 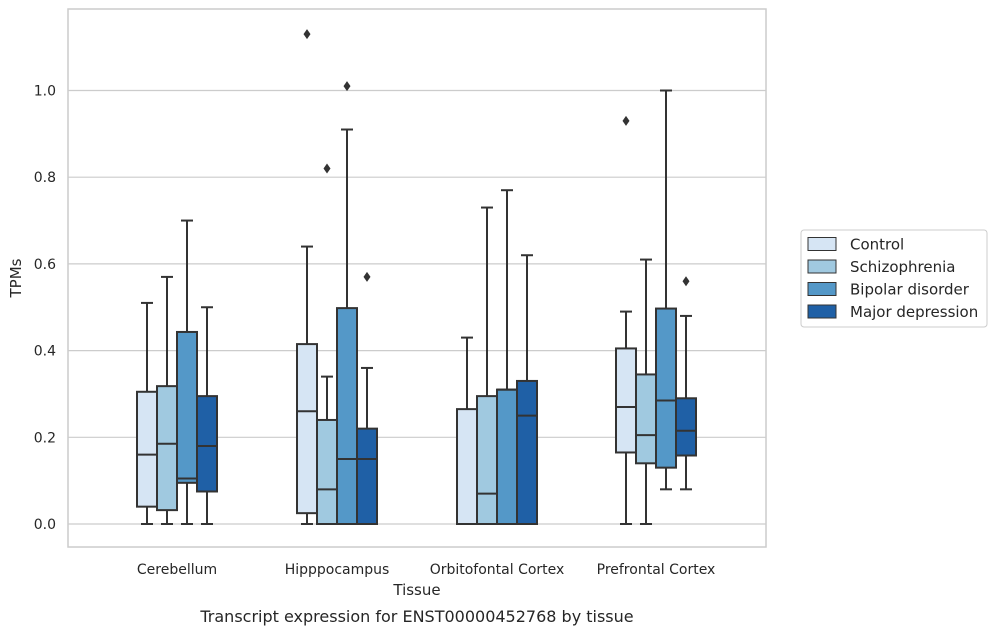 I want to click on legend-label: Bipolar disorder, so click(x=910, y=290).